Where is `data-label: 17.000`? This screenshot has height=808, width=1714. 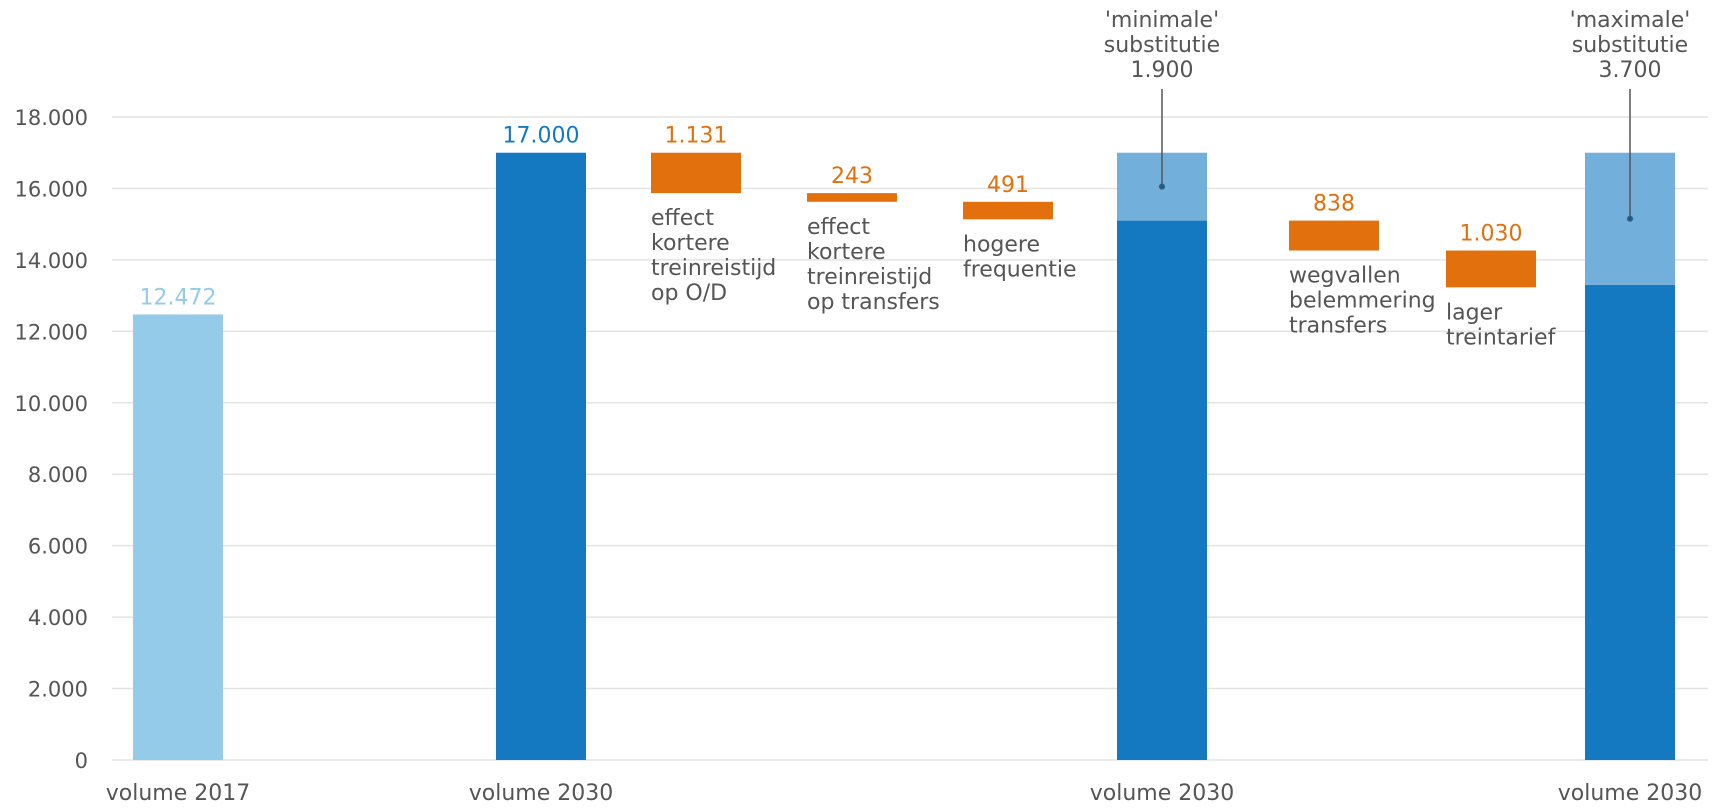 data-label: 17.000 is located at coordinates (541, 136).